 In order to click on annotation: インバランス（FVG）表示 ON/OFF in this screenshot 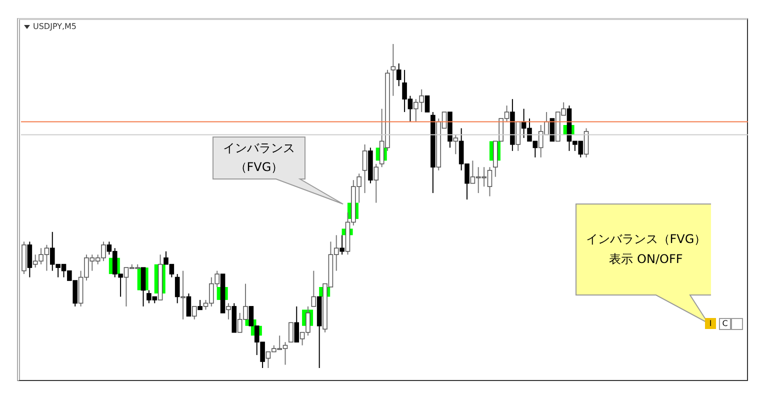, I will do `click(646, 249)`.